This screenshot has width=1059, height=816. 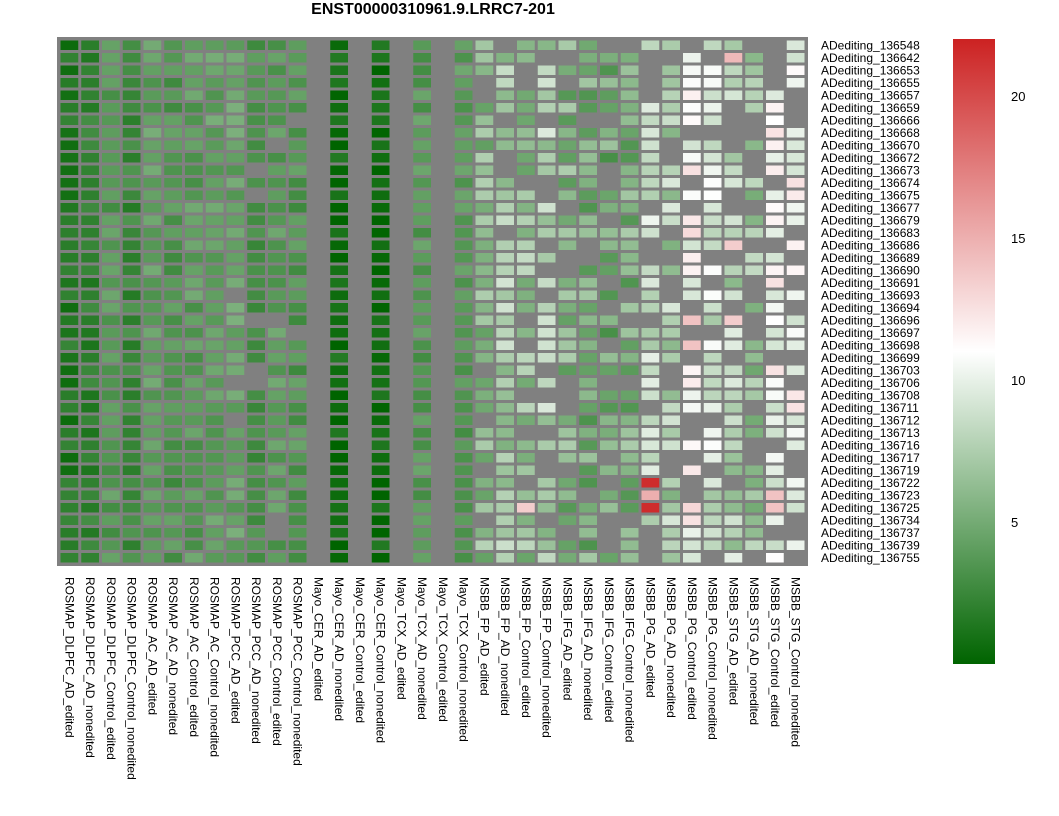 I want to click on column-label: ROSMAP_PCC_AD_edited, so click(x=235, y=650).